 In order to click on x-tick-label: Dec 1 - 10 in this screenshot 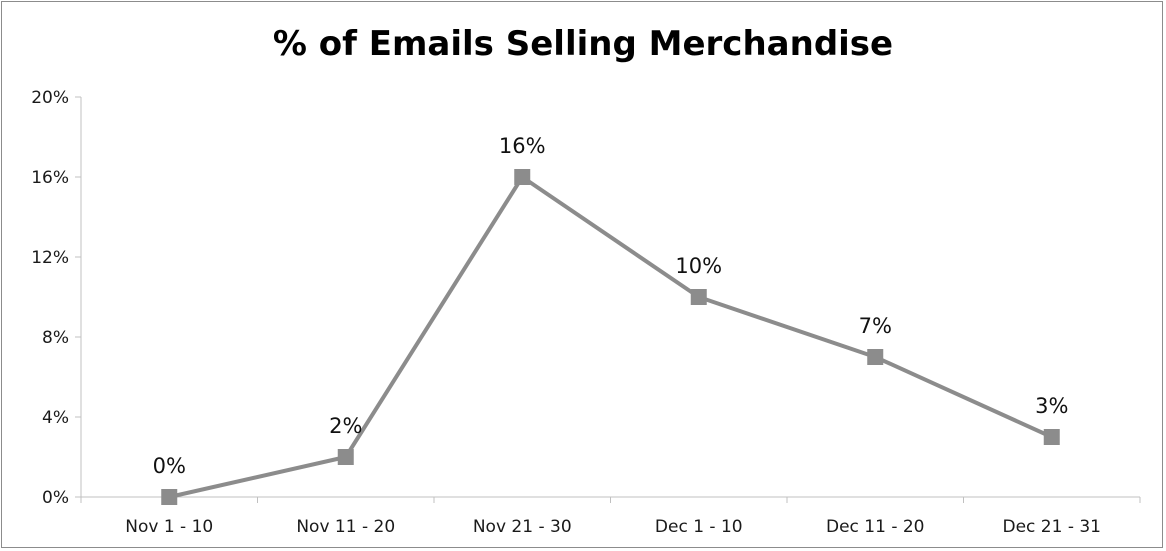, I will do `click(699, 527)`.